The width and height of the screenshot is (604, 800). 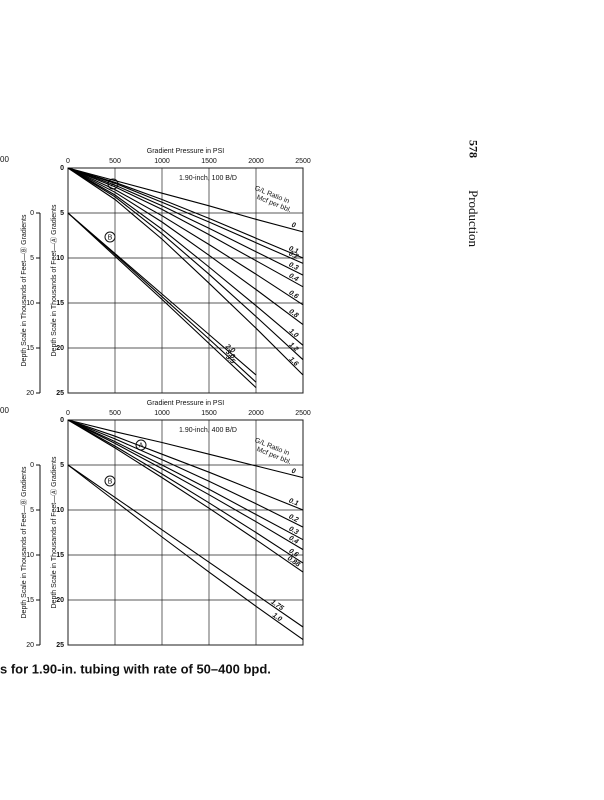 I want to click on subtitle: 1.90-inch, 100 B/D, so click(x=208, y=178).